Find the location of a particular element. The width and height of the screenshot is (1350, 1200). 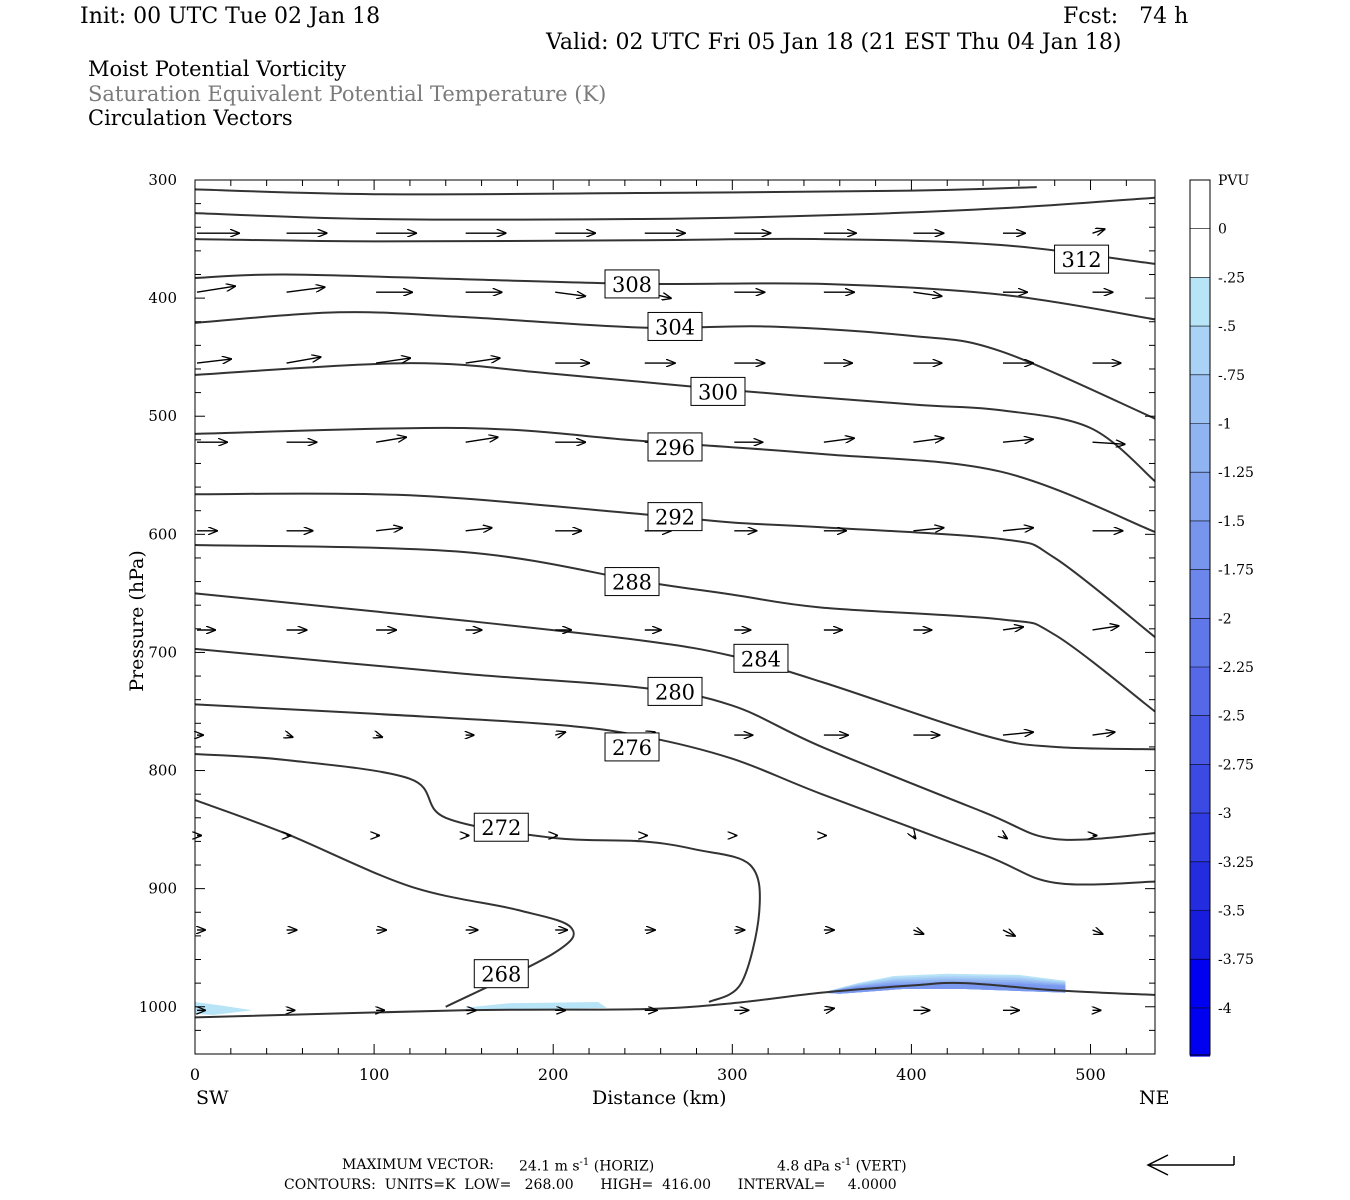

x-end-label-sw: SW is located at coordinates (212, 1098).